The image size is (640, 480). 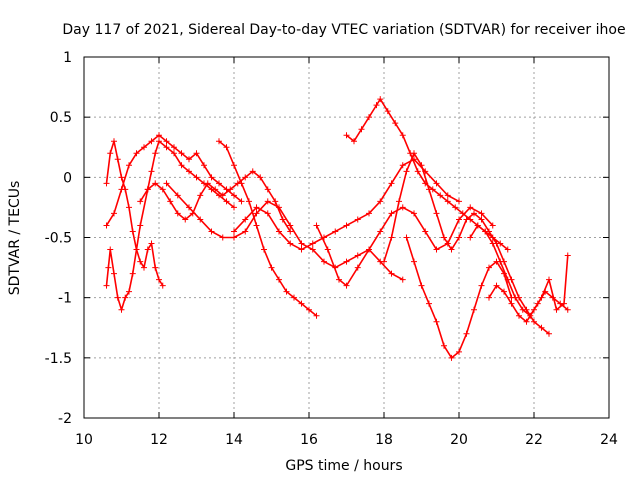 I want to click on y-tick-label: -1.5, so click(x=58, y=359).